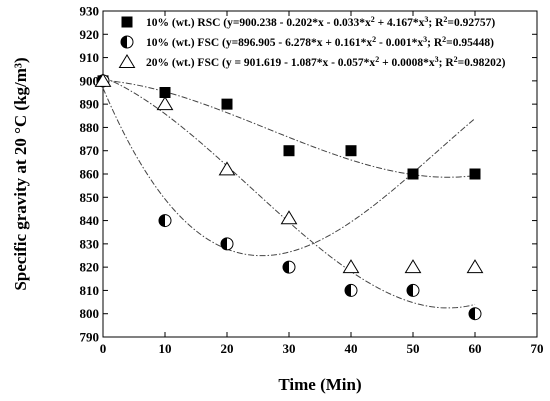 The height and width of the screenshot is (401, 550). I want to click on x-tick-label: 50, so click(413, 348).